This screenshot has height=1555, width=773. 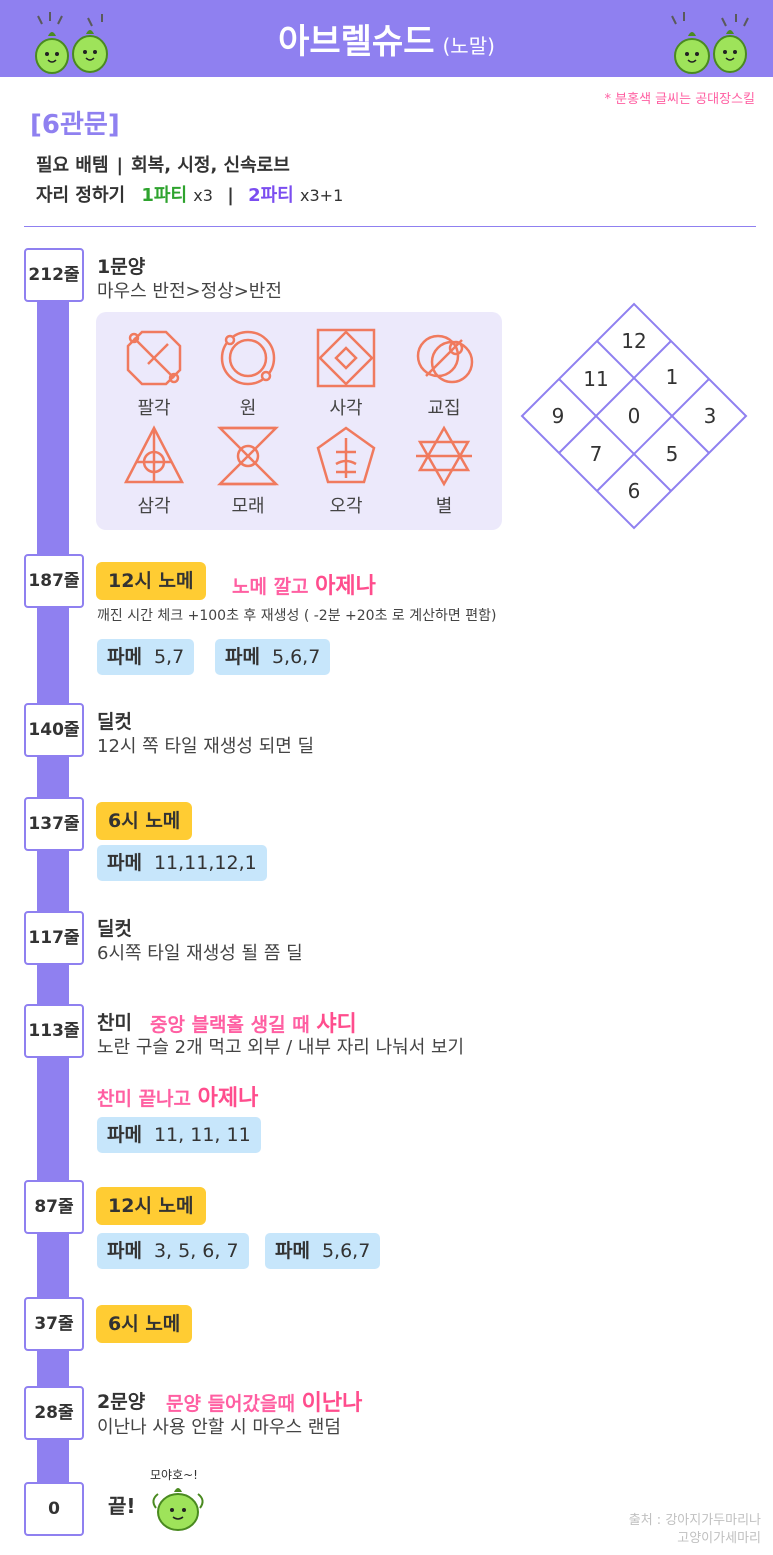 I want to click on seat-assignment: 자리 정하기 1파티 x3 | 2파티 x3+1, so click(x=189, y=194).